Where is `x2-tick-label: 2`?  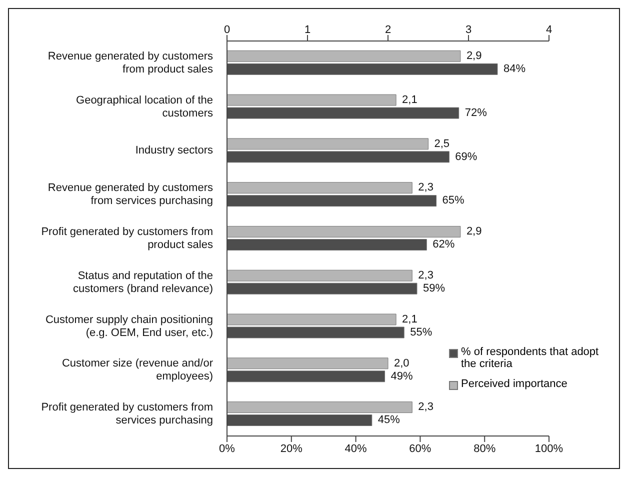 x2-tick-label: 2 is located at coordinates (388, 30).